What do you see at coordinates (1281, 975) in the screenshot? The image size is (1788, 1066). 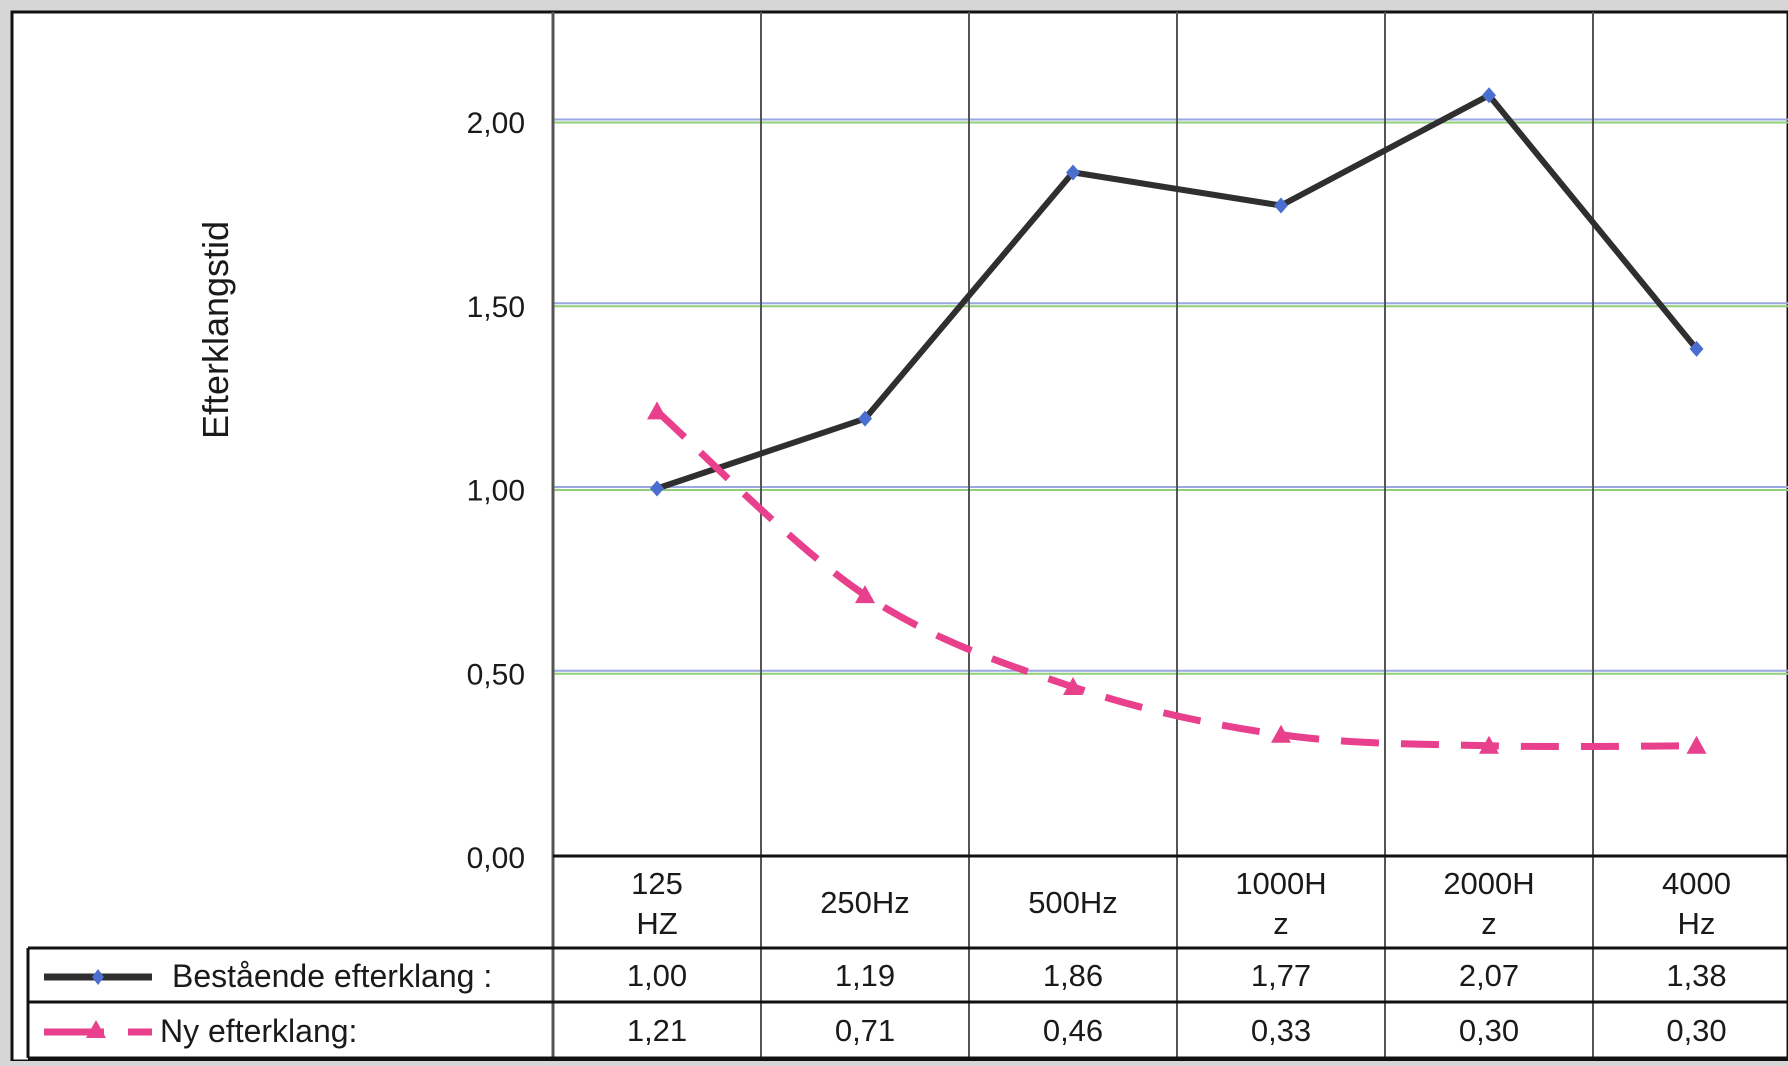 I see `data-label: 1,77` at bounding box center [1281, 975].